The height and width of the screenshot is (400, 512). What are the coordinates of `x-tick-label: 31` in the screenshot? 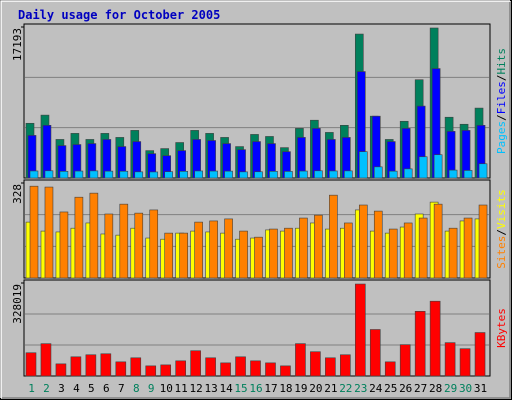 It's located at (480, 388).